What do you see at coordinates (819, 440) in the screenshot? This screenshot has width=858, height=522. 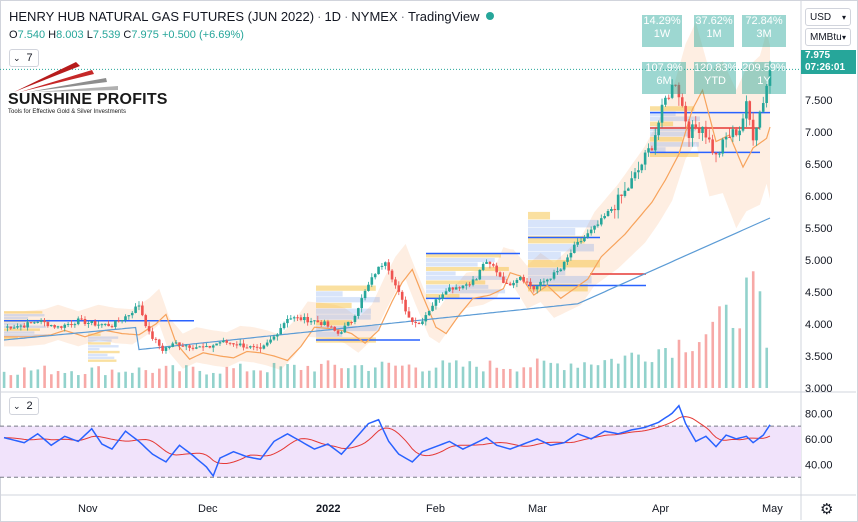 I see `rsi-tick-label: 60.00` at bounding box center [819, 440].